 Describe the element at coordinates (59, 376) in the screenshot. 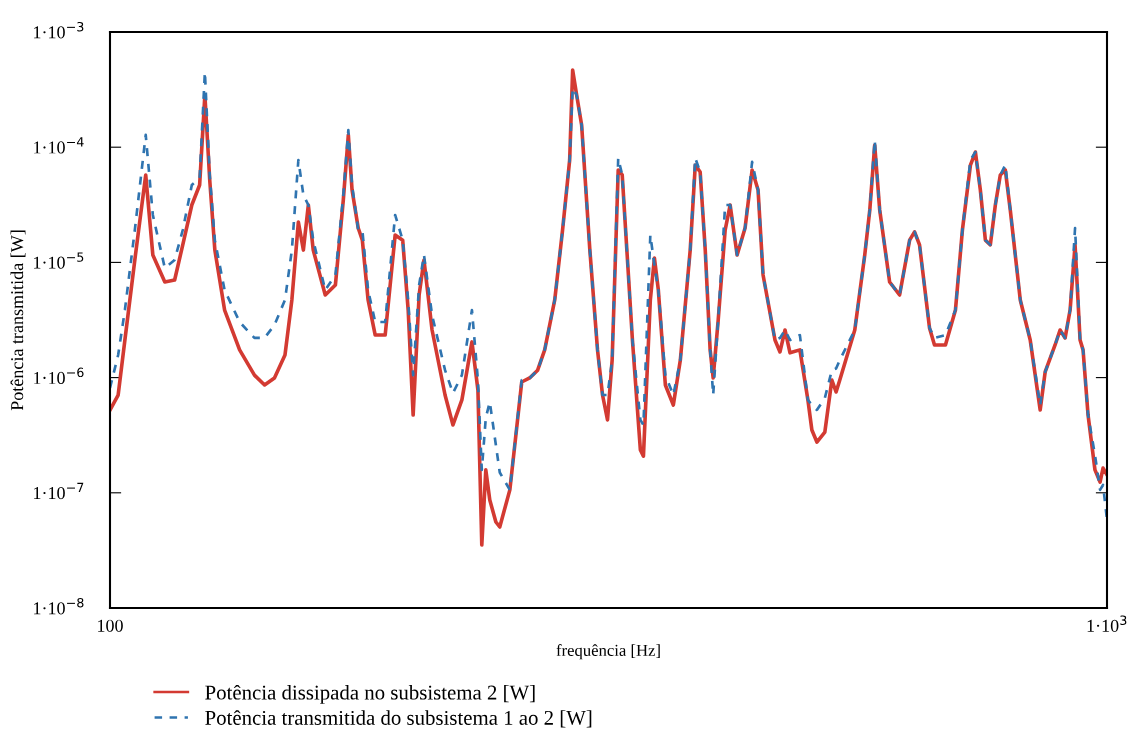

I see `y-tick-label: 1·10$^{−6}$` at that location.